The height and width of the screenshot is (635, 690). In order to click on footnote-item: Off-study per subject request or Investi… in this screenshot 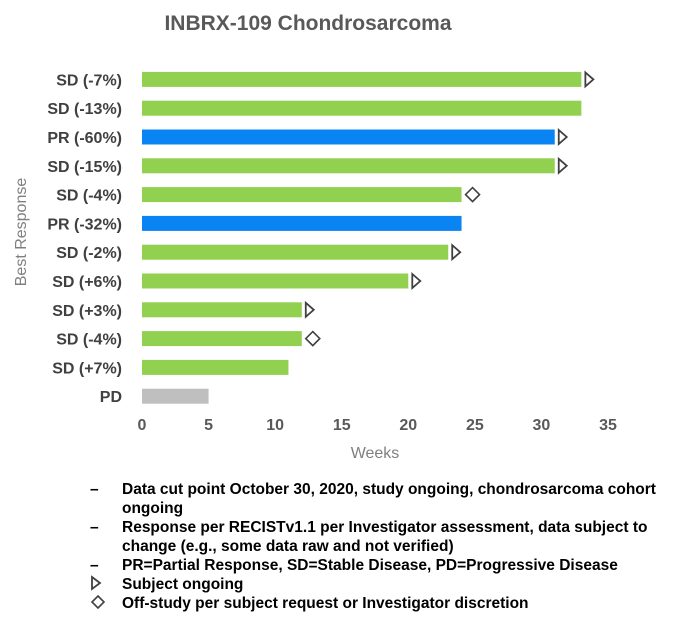, I will do `click(382, 603)`.